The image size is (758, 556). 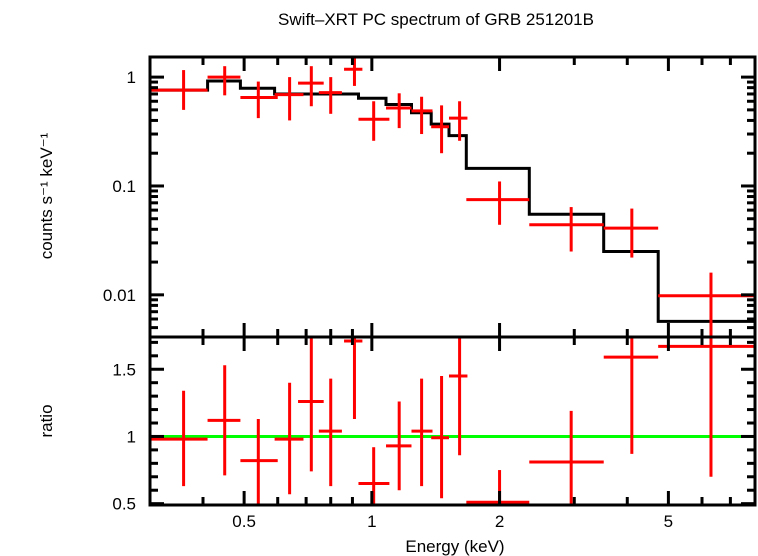 I want to click on lower-y-axis-label: ratio, so click(x=46, y=420).